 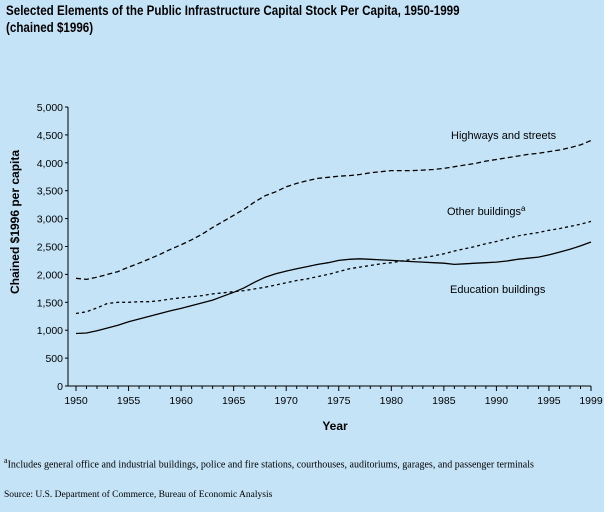 What do you see at coordinates (129, 401) in the screenshot?
I see `x-tick-label: 1955` at bounding box center [129, 401].